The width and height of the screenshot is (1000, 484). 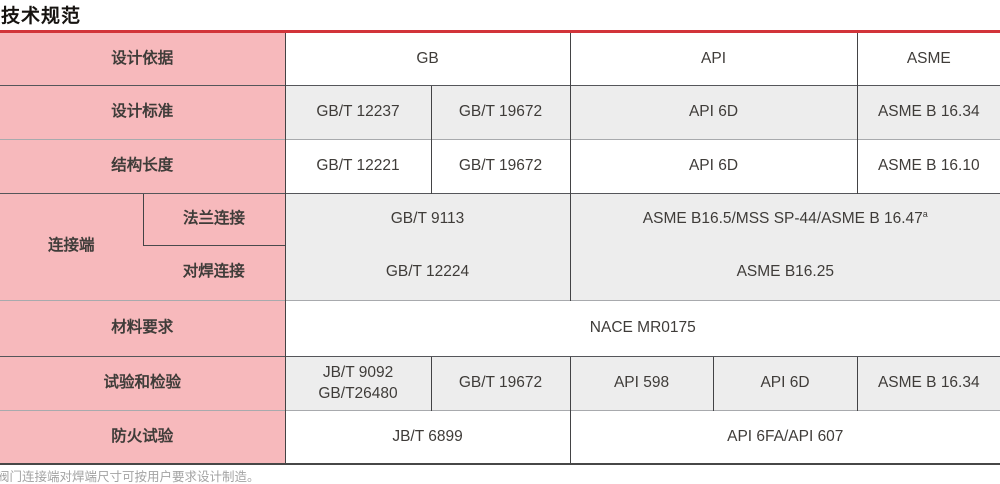 What do you see at coordinates (925, 214) in the screenshot?
I see `footnote-marker-a: a` at bounding box center [925, 214].